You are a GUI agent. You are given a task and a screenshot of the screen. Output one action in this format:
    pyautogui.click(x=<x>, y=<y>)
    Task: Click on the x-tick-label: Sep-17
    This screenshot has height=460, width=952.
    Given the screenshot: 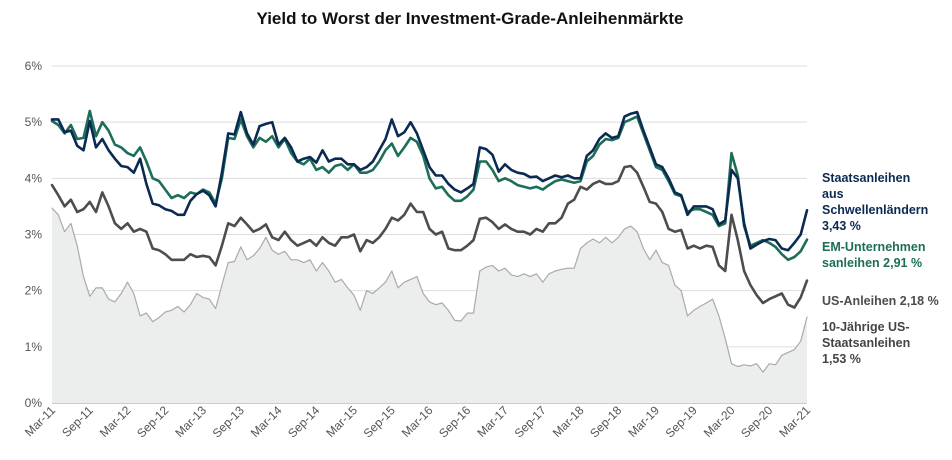 What is the action you would take?
    pyautogui.click(x=530, y=421)
    